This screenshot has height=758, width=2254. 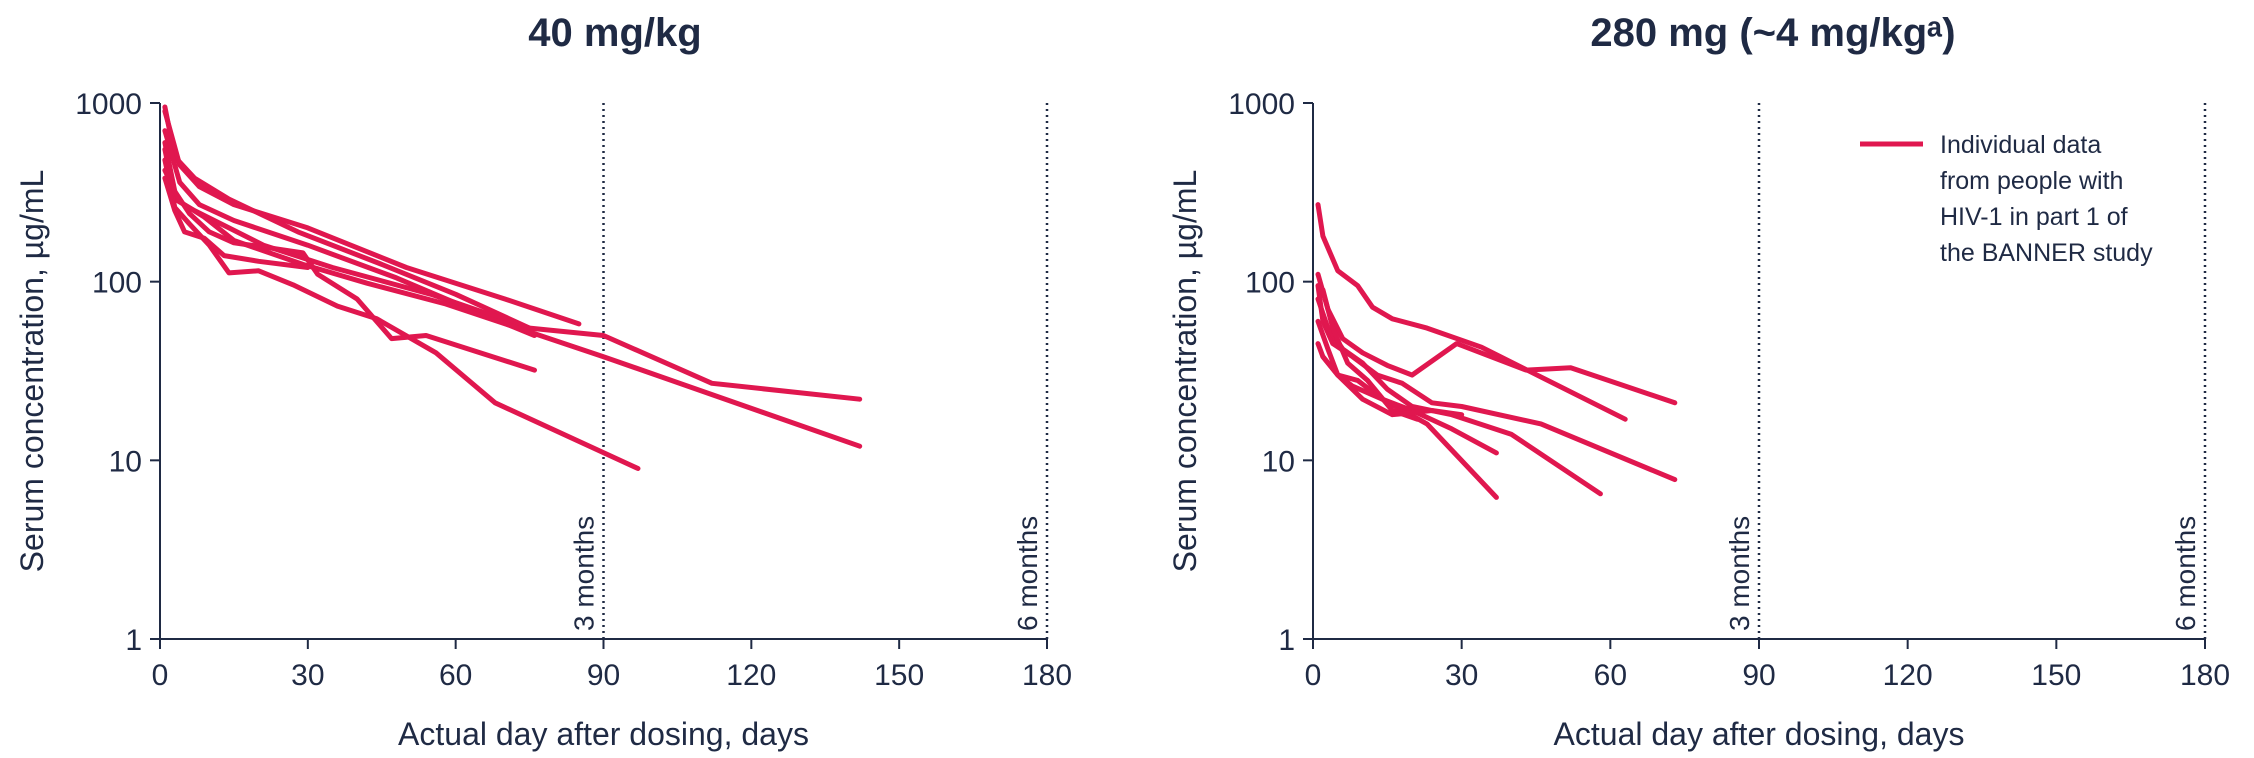 I want to click on legend-text-line: HIV-1 in part 1 of, so click(x=2034, y=217).